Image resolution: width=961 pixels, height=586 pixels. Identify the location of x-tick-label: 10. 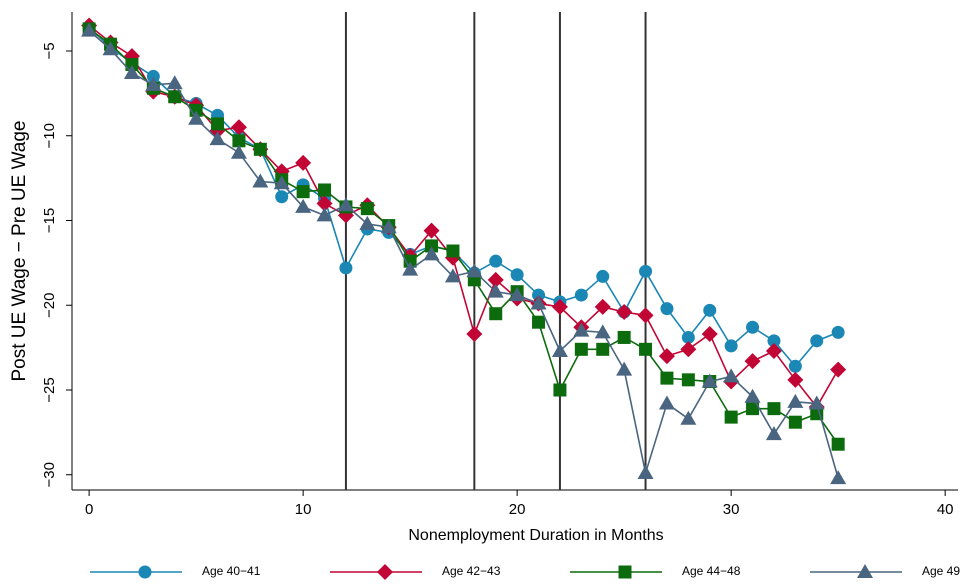
(303, 509).